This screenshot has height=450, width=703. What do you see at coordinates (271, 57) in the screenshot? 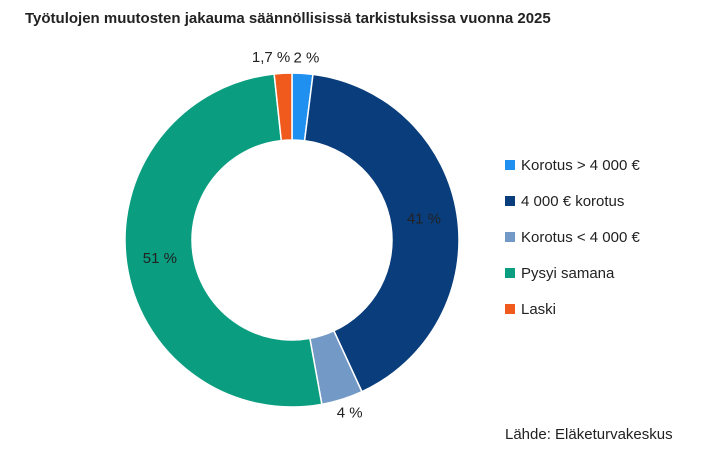
I see `data-label: 1,7 %` at bounding box center [271, 57].